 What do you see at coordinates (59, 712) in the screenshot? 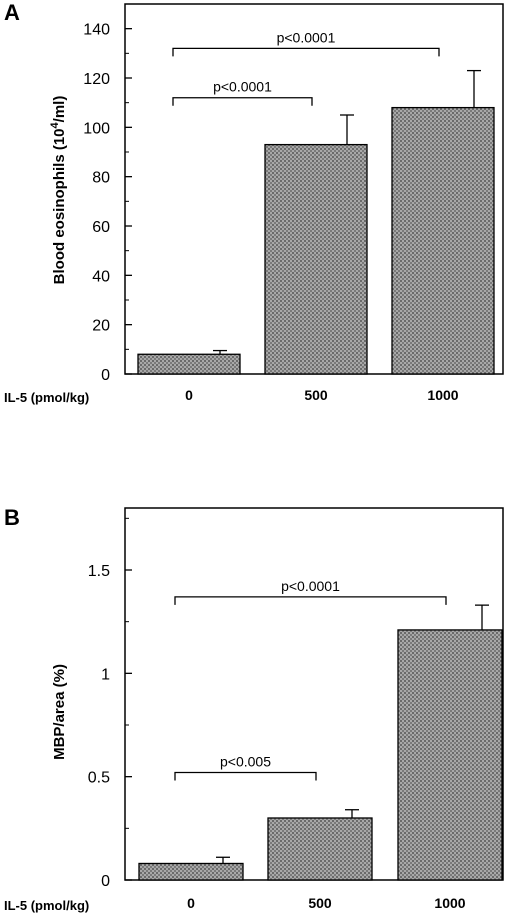
I see `y-axis-label-b: MBP/area (%)` at bounding box center [59, 712].